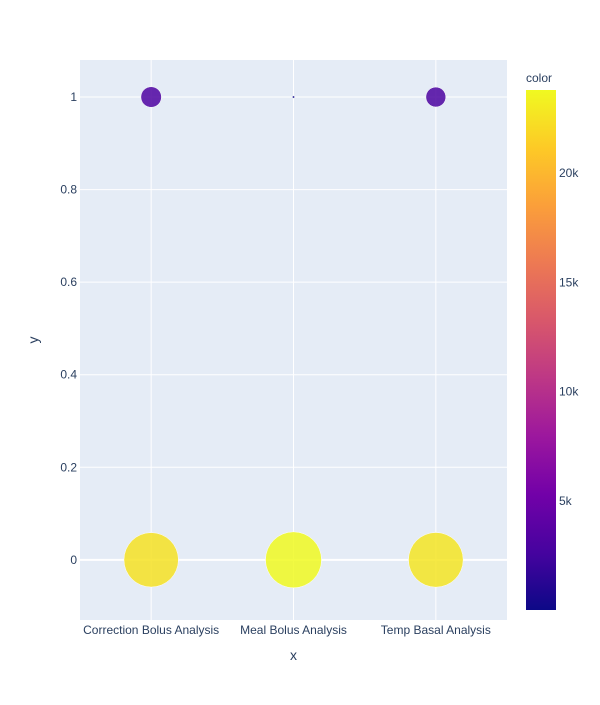 The height and width of the screenshot is (705, 600). What do you see at coordinates (293, 630) in the screenshot?
I see `x-tick-label: Meal Bolus Analysis` at bounding box center [293, 630].